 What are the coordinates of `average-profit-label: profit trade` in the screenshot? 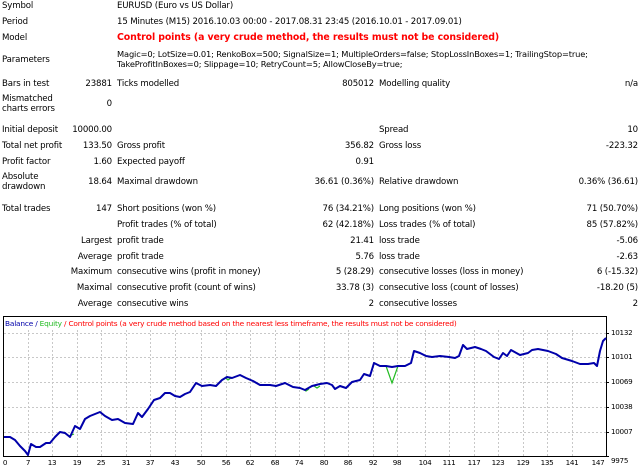 It's located at (140, 257).